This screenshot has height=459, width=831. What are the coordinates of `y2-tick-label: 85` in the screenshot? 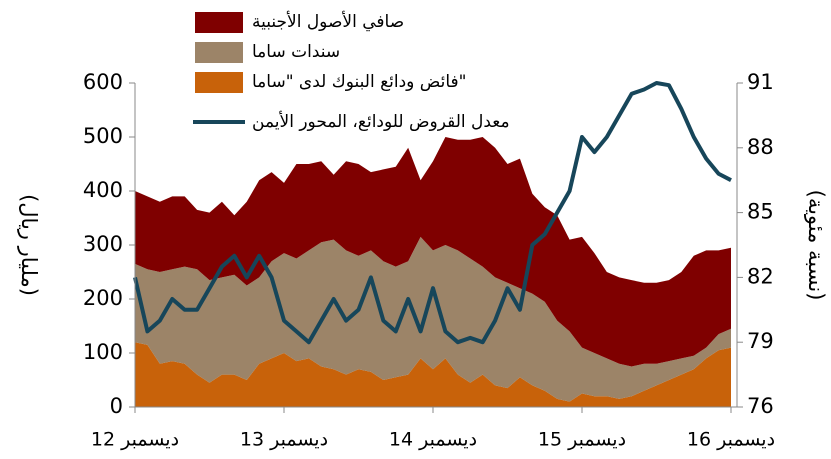 It's located at (760, 212).